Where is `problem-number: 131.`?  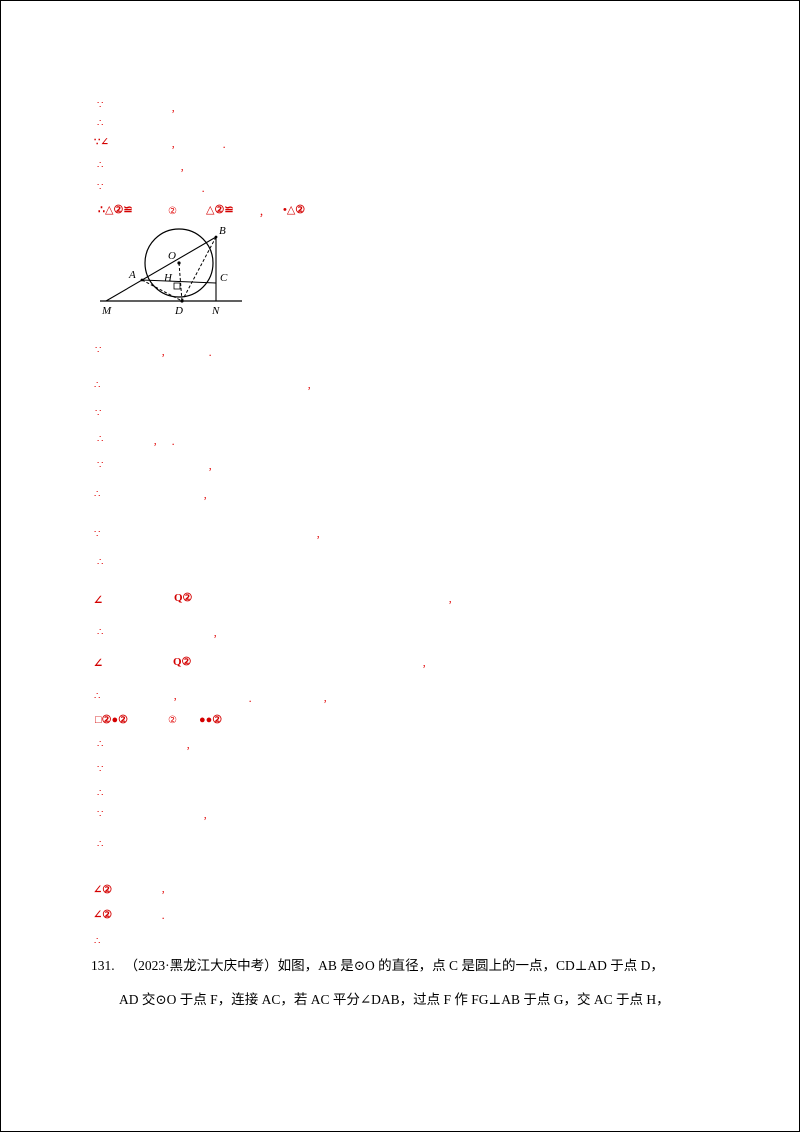
problem-number: 131. is located at coordinates (103, 965).